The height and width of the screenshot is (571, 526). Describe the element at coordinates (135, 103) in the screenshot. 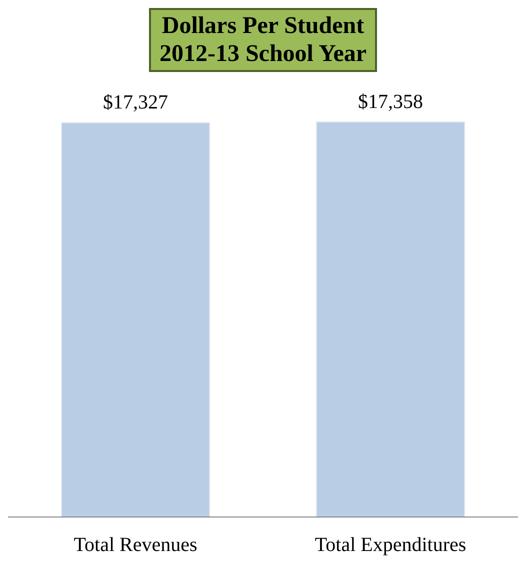

I see `data-label: $17,327` at that location.